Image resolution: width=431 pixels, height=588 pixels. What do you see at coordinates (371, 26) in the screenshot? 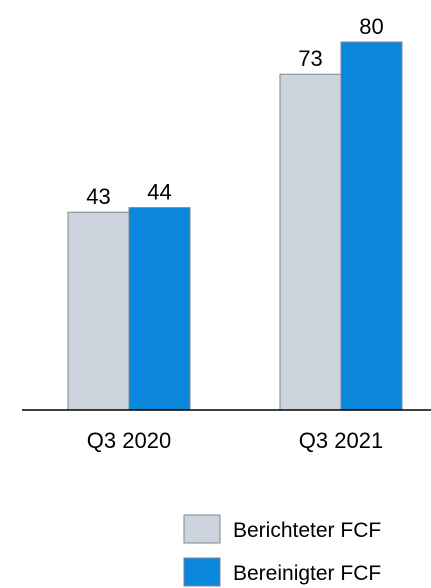
I see `data-label: 80` at bounding box center [371, 26].